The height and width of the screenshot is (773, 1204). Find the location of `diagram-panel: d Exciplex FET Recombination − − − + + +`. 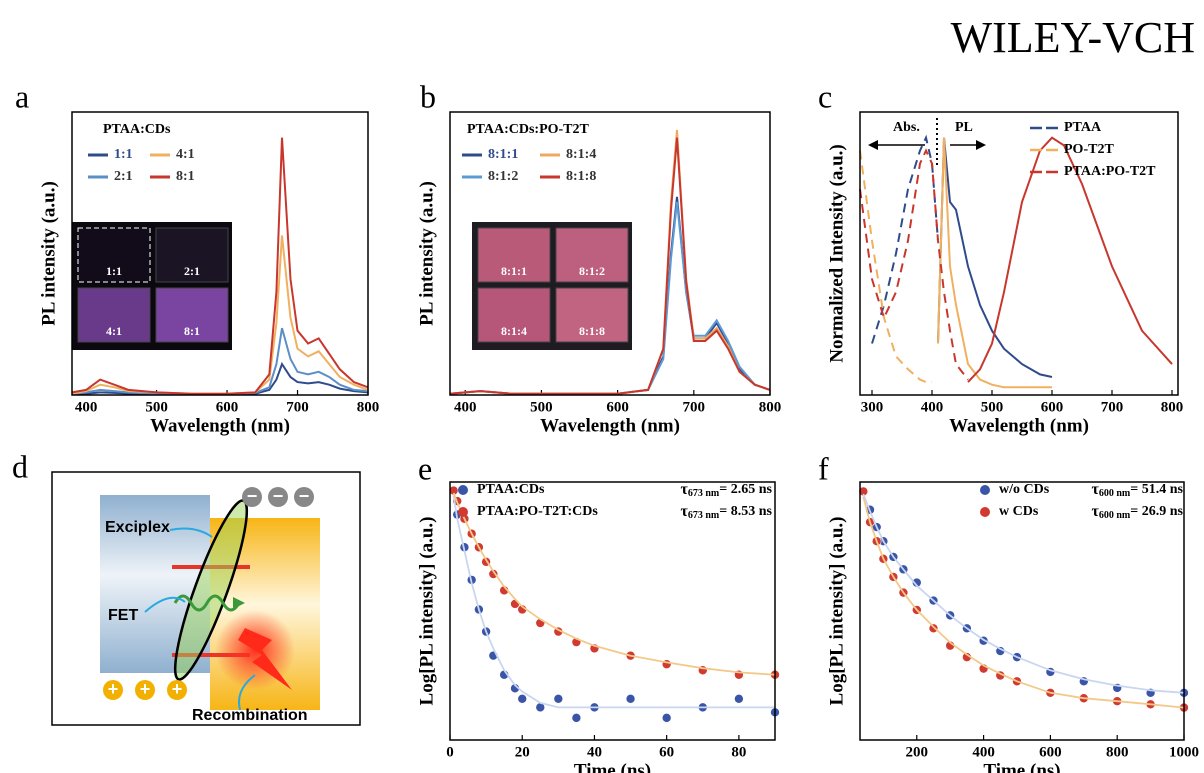

diagram-panel: d Exciplex FET Recombination − − − + + + is located at coordinates (186, 587).